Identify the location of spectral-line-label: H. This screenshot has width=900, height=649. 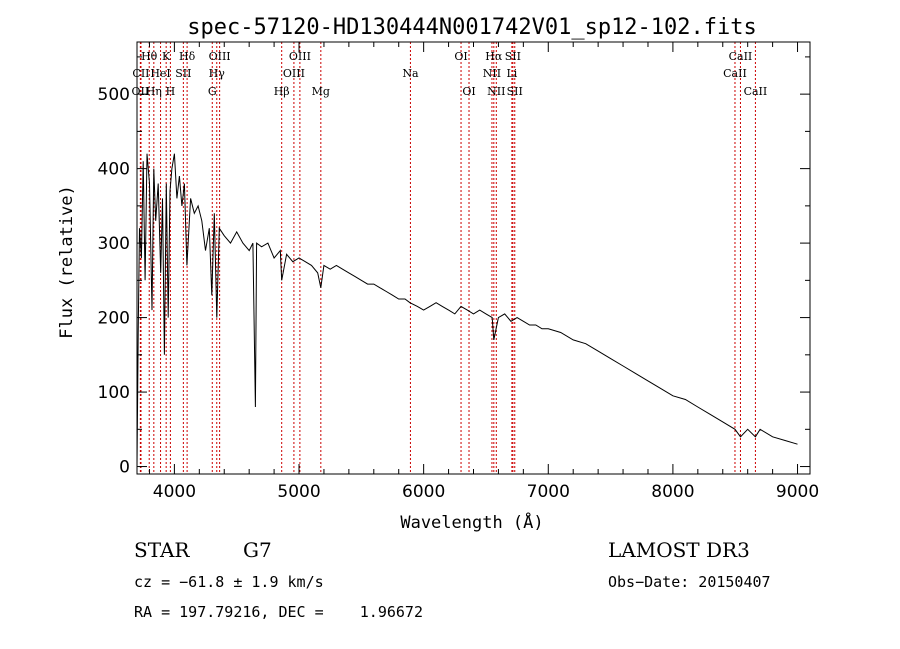
(171, 91).